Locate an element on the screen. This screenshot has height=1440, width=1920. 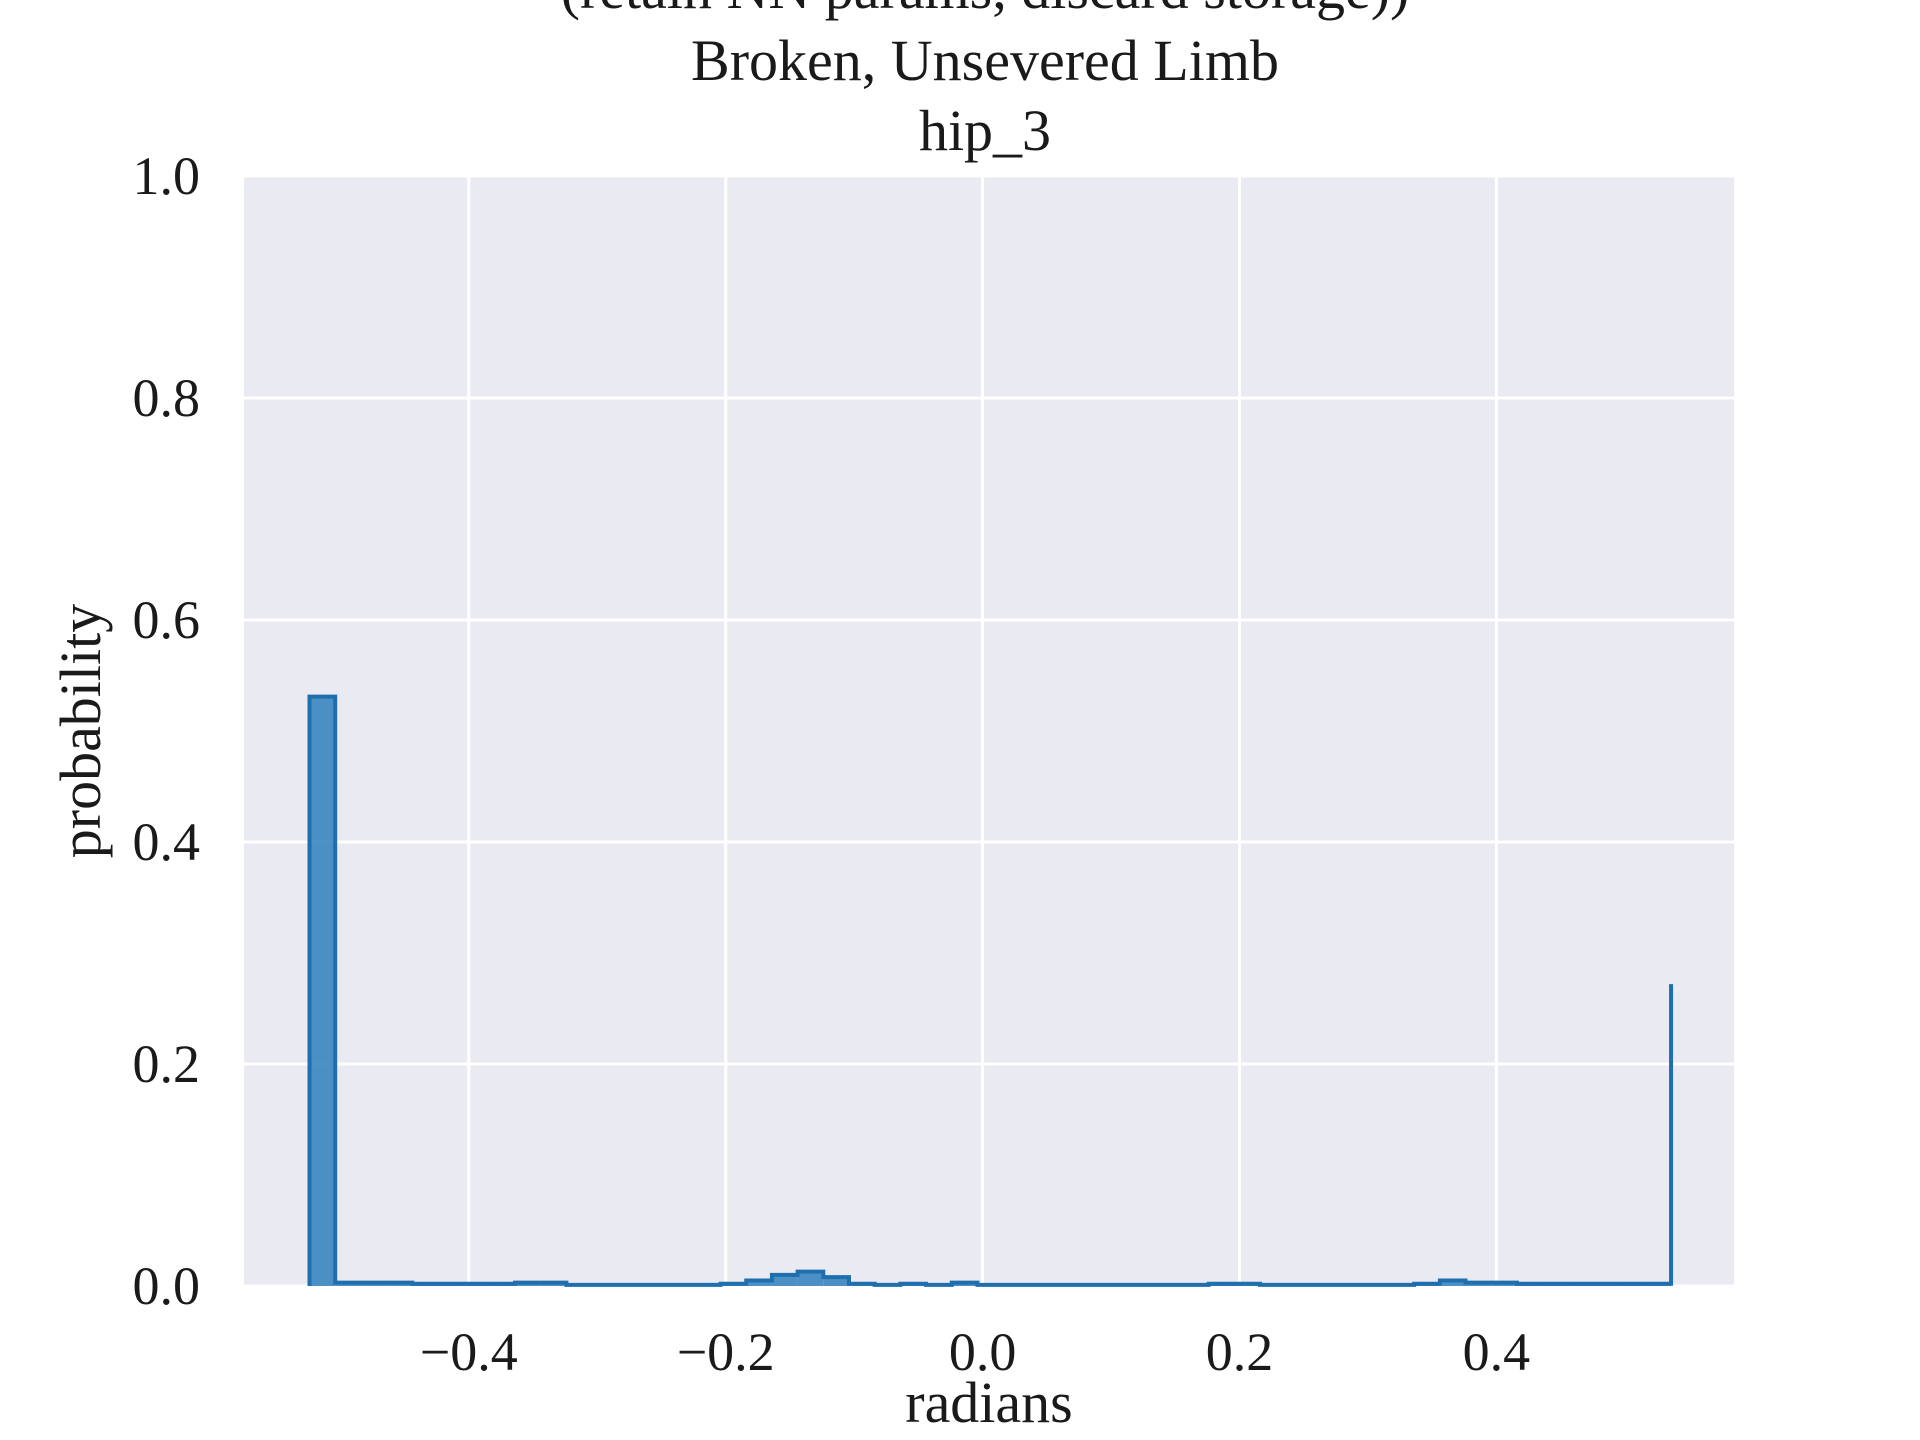
x-tick-labels: −0.4 −0.2 0.0 0.2 0.4 is located at coordinates (975, 1352).